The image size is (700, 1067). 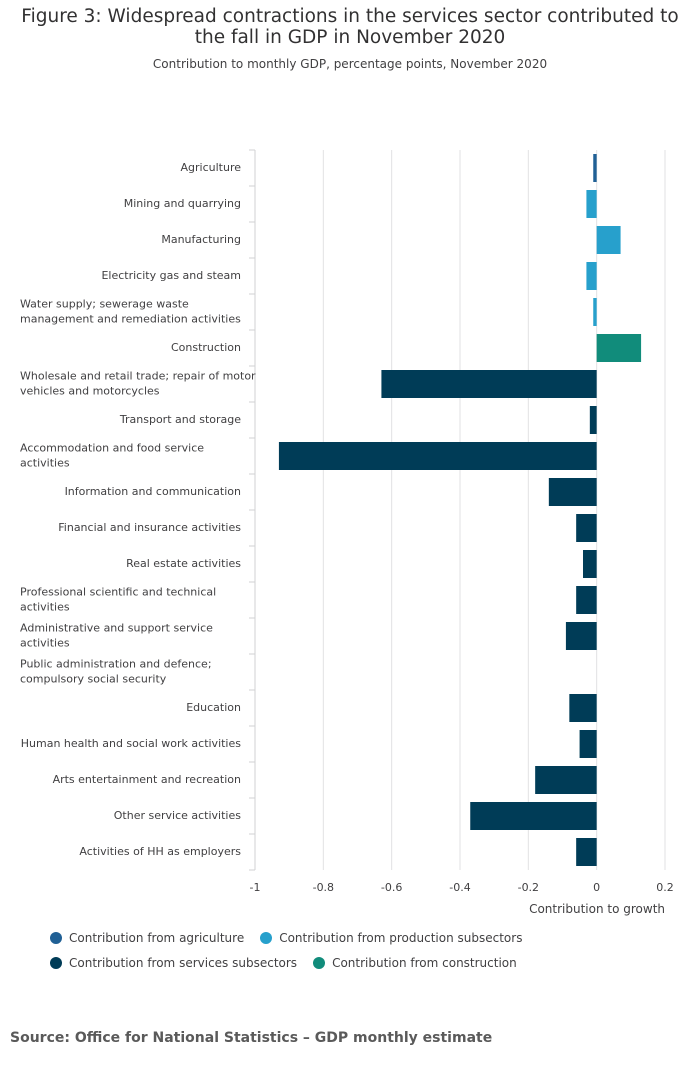 What do you see at coordinates (596, 887) in the screenshot?
I see `x-tick-label: 0` at bounding box center [596, 887].